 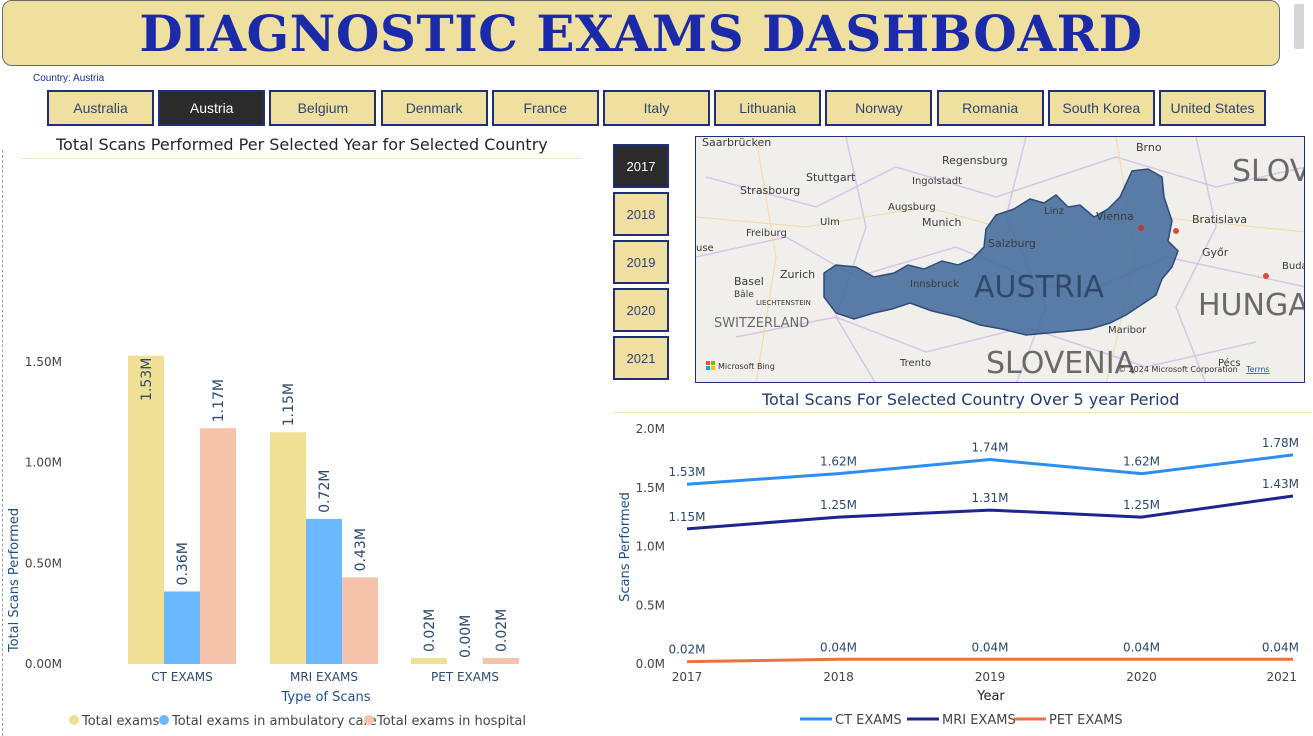 What do you see at coordinates (1257, 369) in the screenshot?
I see `map-terms-link: Terms` at bounding box center [1257, 369].